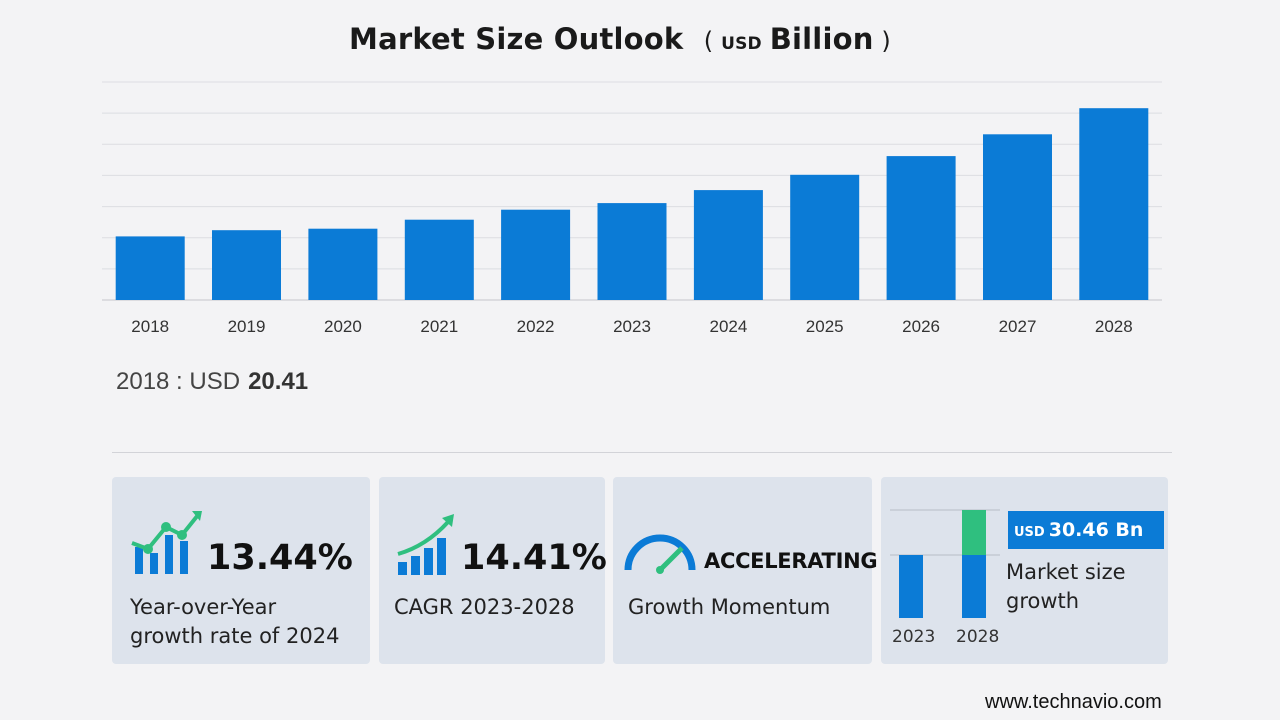  Describe the element at coordinates (642, 452) in the screenshot. I see `section-divider` at that location.